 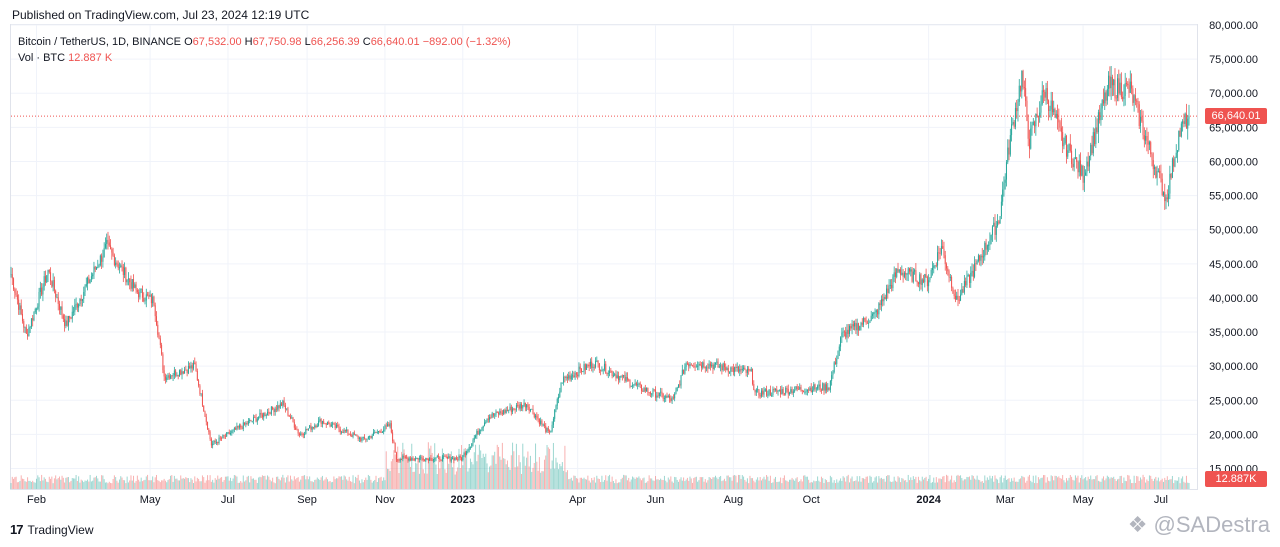 What do you see at coordinates (1211, 524) in the screenshot?
I see `watermark-text: @SADestra` at bounding box center [1211, 524].